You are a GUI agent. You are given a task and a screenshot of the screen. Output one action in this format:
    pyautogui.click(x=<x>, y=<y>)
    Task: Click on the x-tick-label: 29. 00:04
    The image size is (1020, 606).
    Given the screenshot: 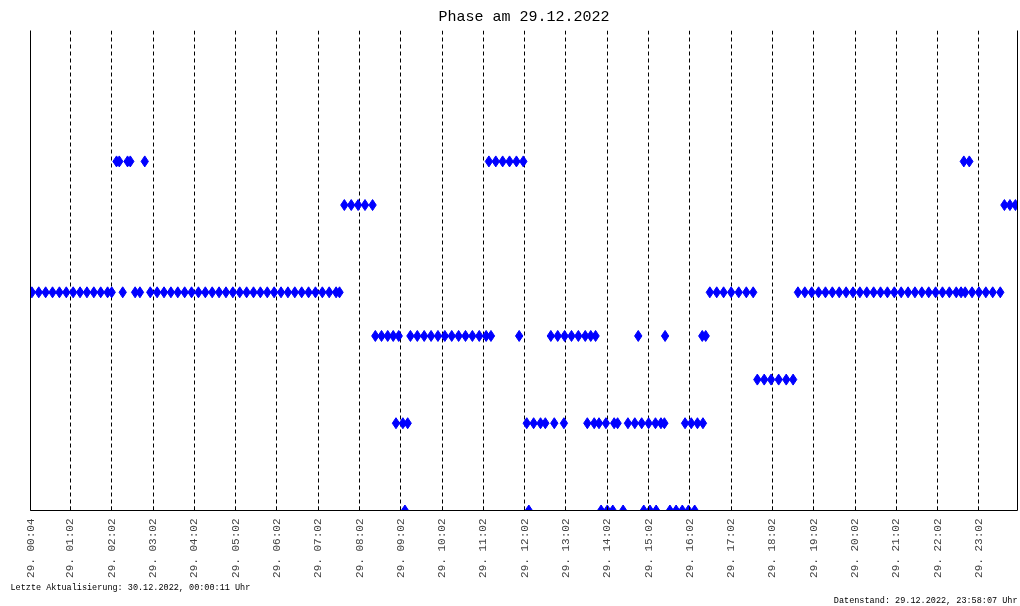 What is the action you would take?
    pyautogui.click(x=30, y=548)
    